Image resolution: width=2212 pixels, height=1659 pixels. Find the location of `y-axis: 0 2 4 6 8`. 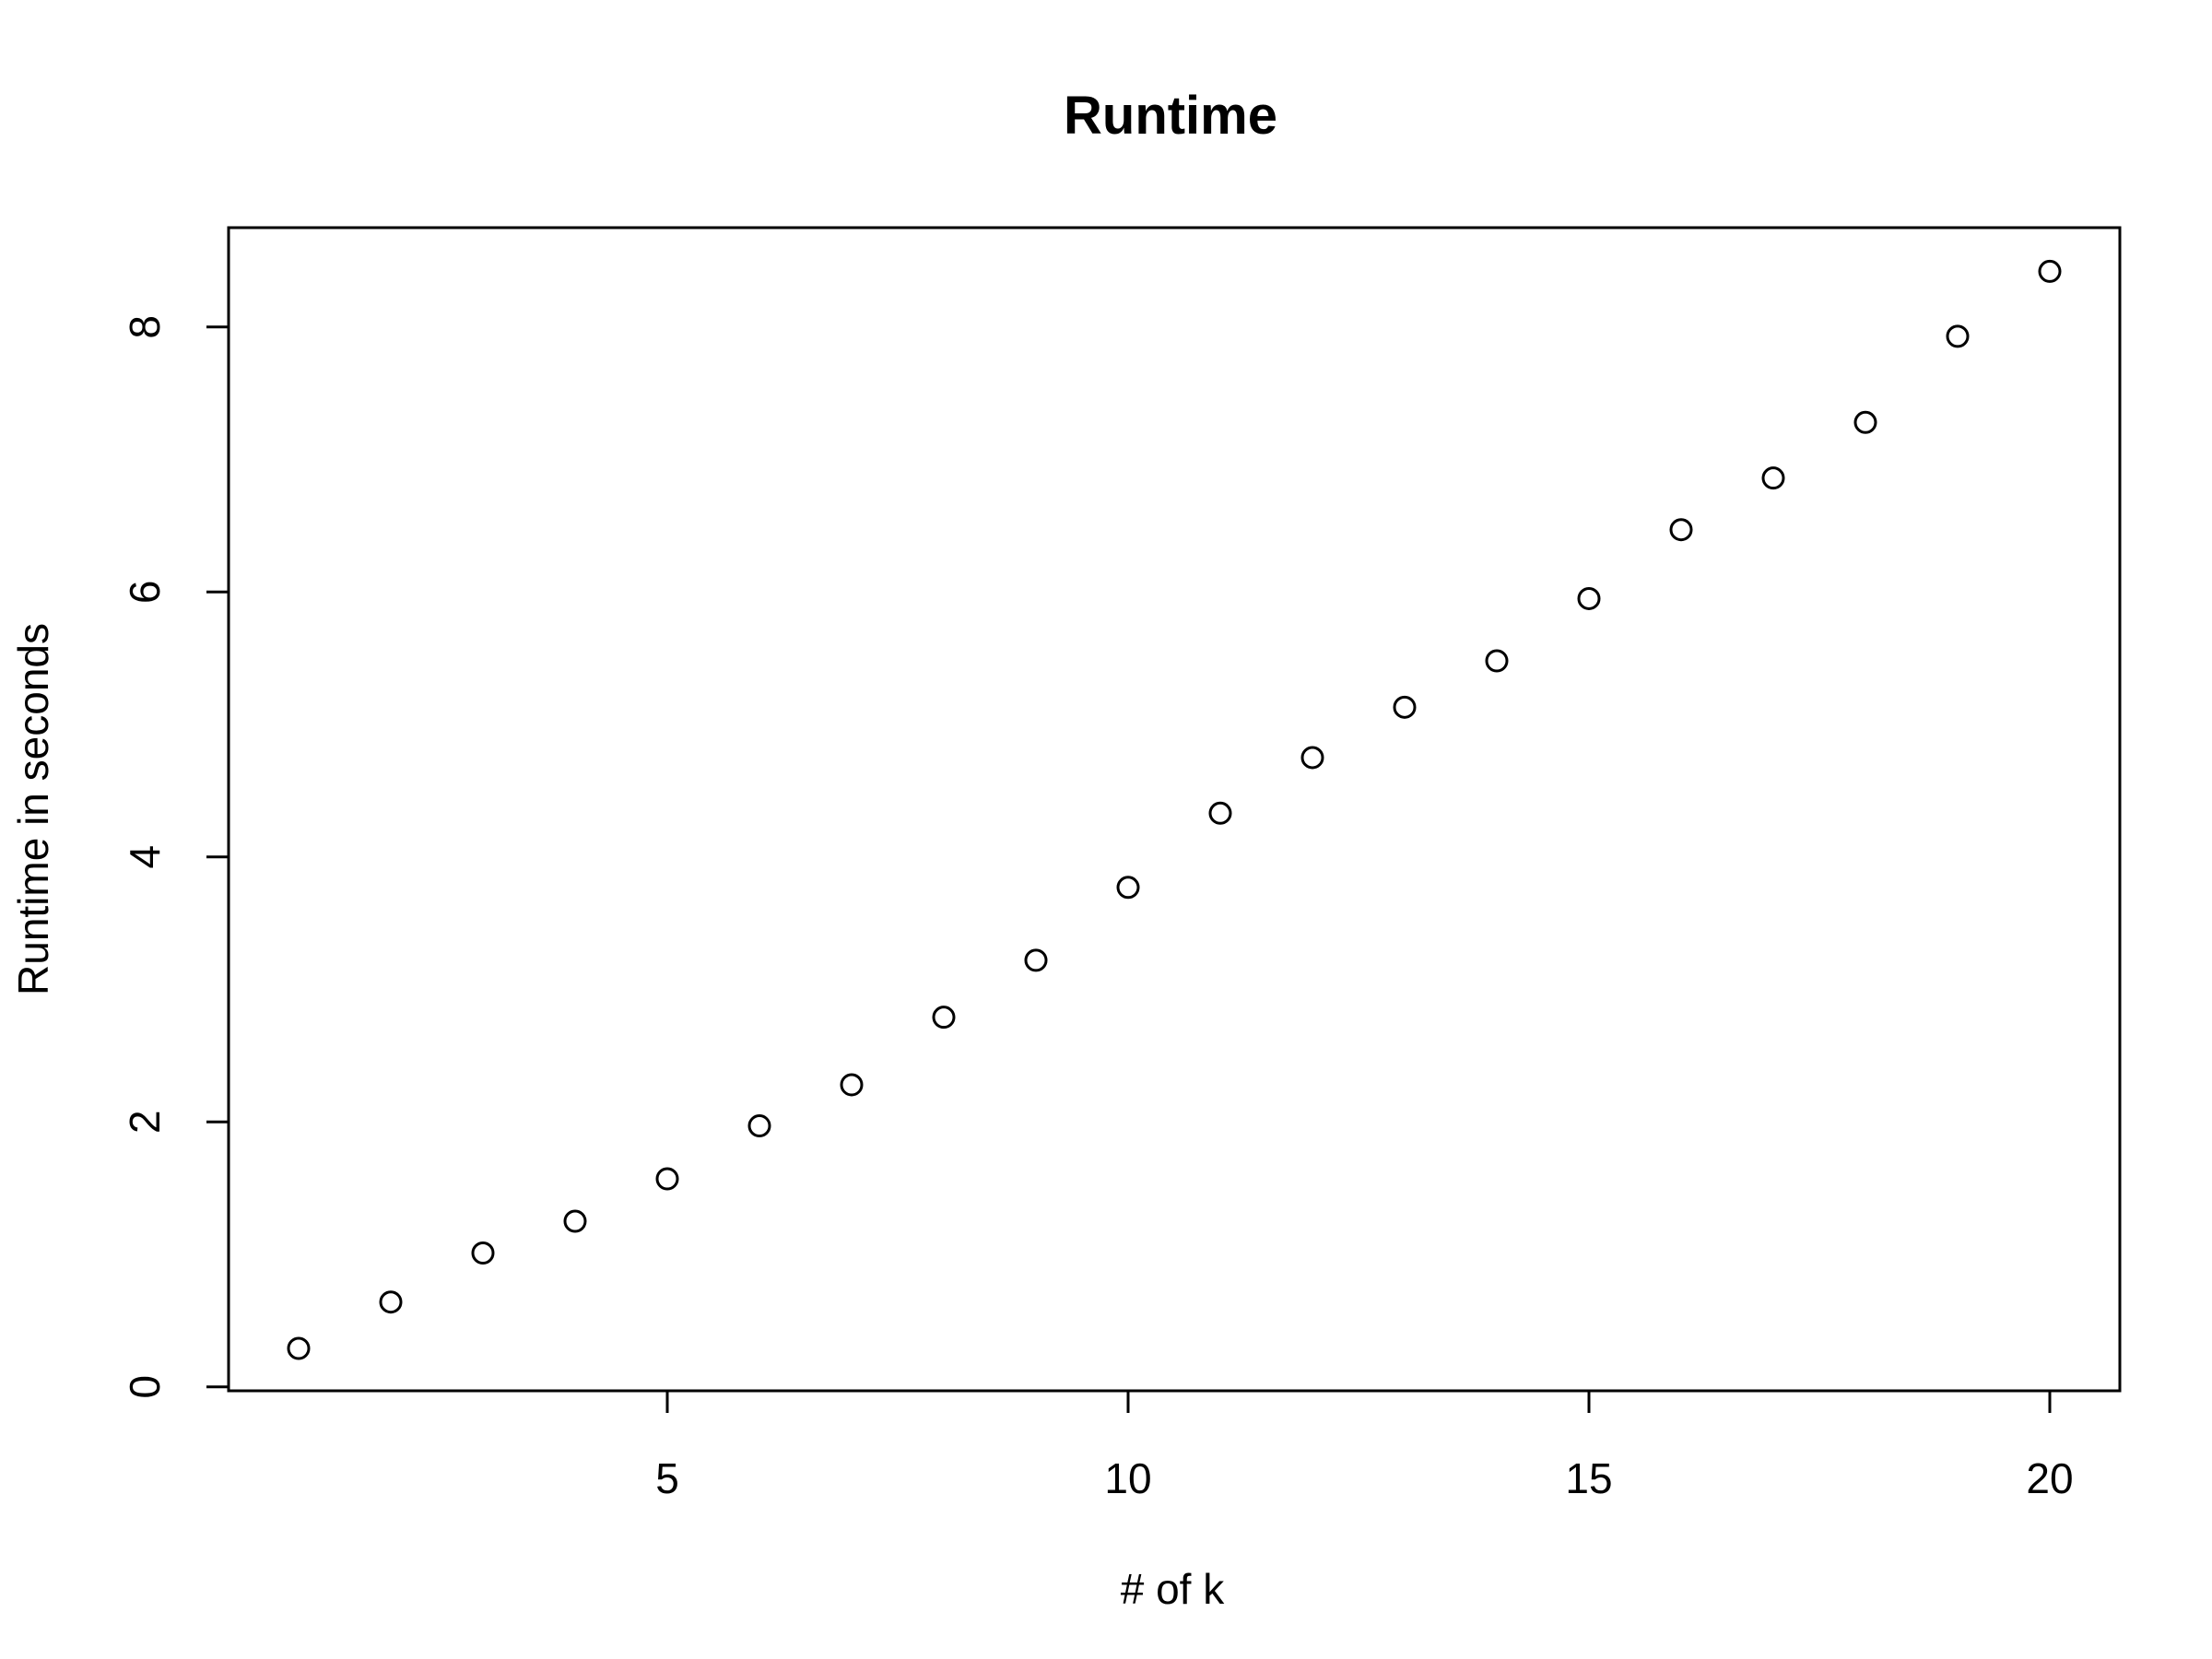

y-axis: 0 2 4 6 8 is located at coordinates (175, 857).